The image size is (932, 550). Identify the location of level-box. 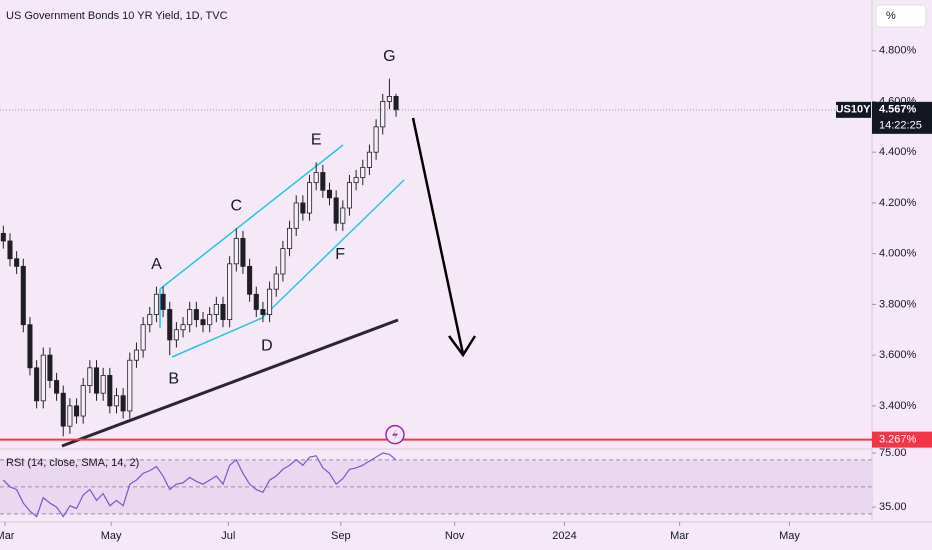
(902, 439).